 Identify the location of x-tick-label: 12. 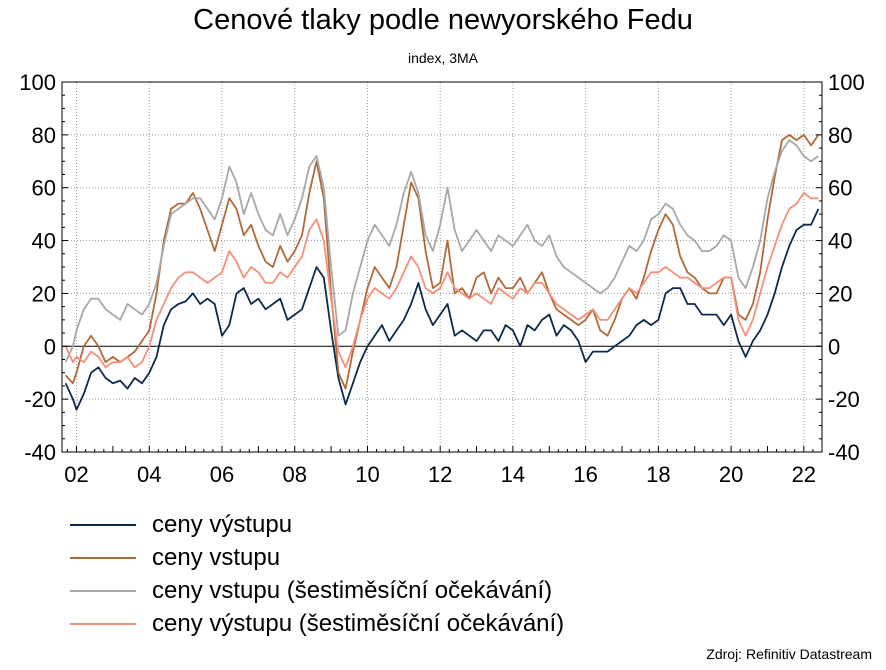
(440, 474).